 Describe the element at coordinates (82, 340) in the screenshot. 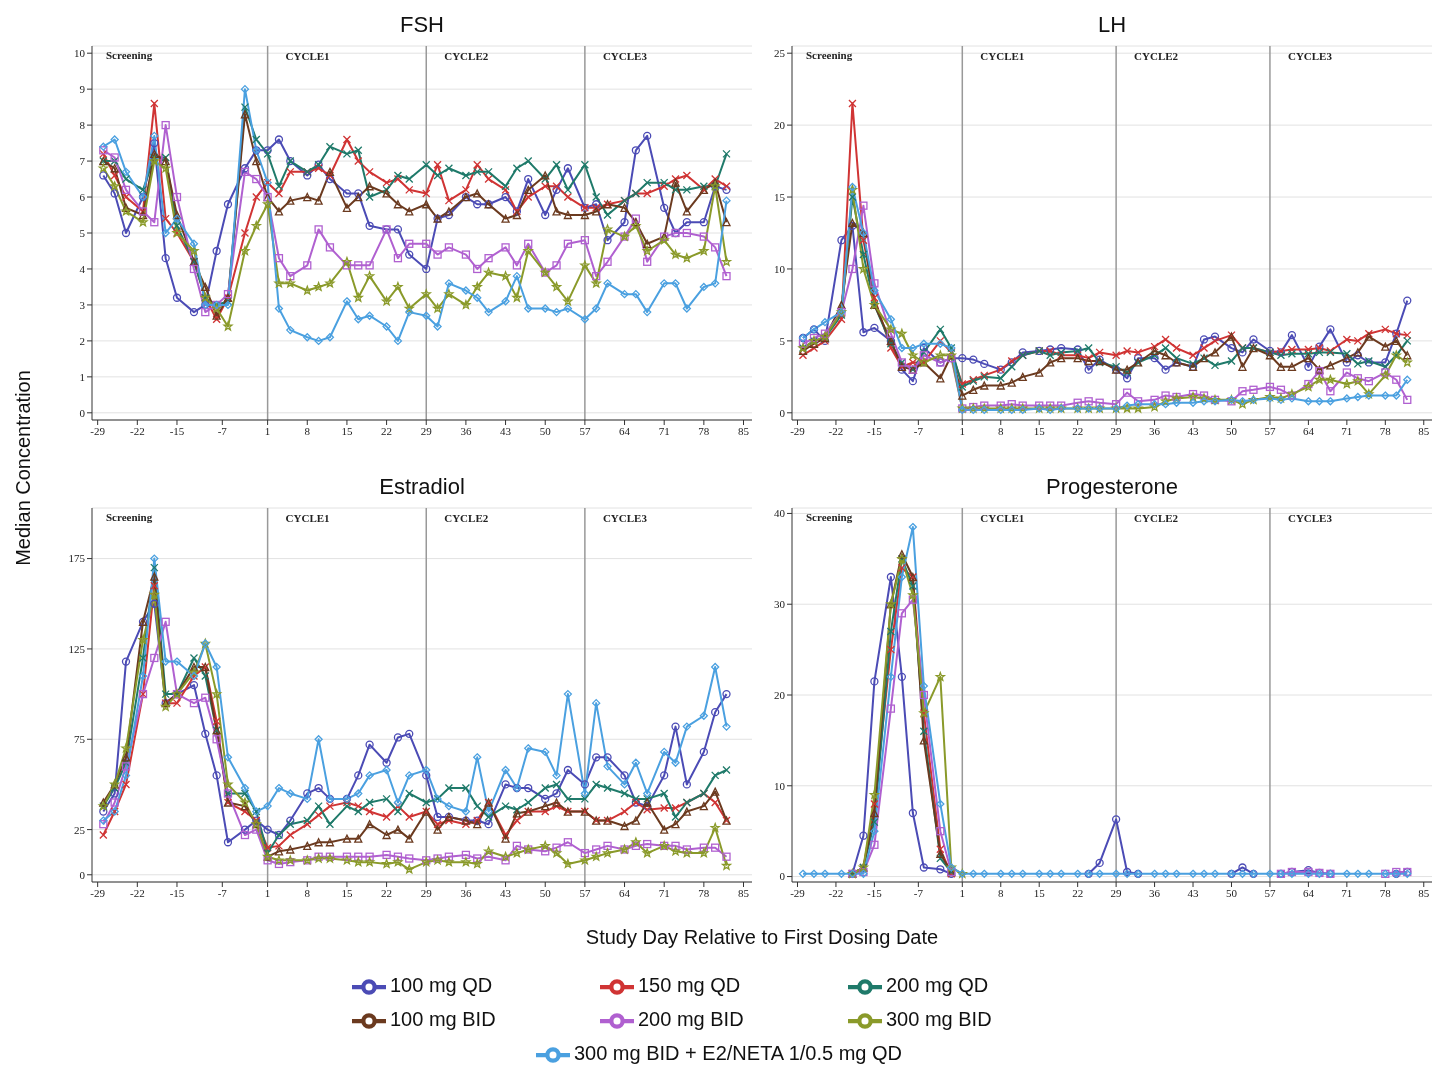

I see `y-tick-label: 2` at that location.